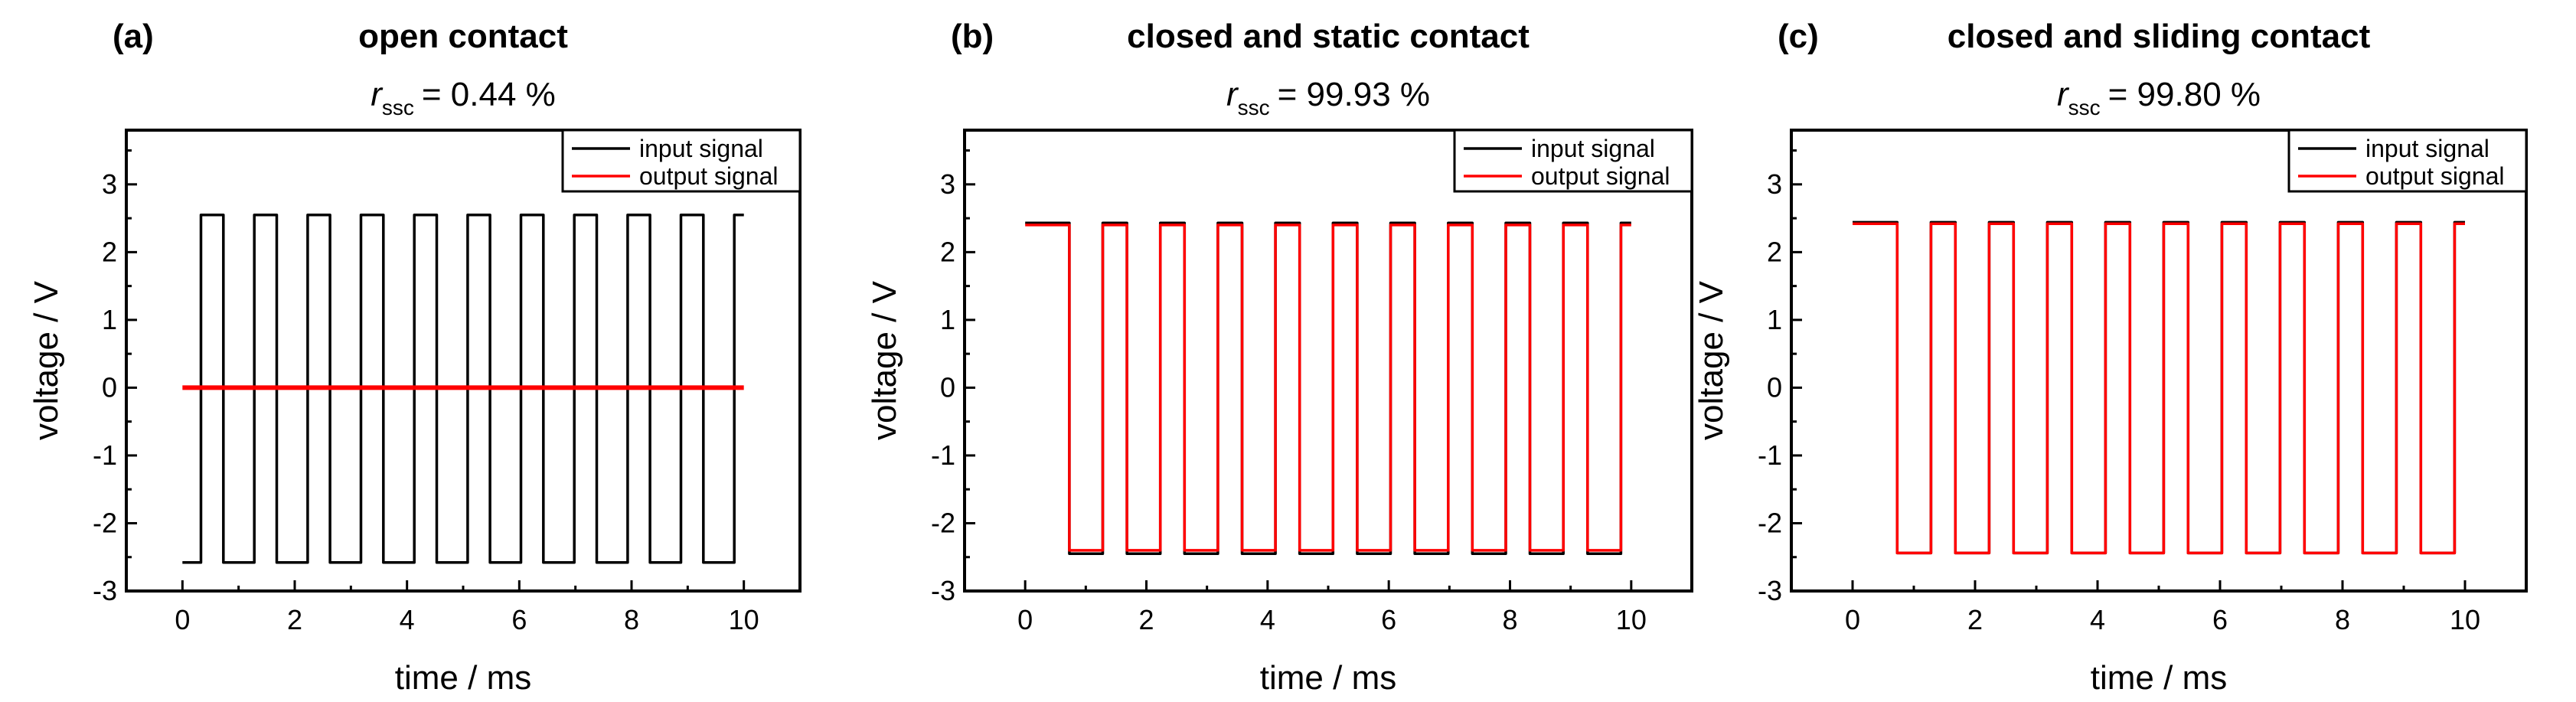  I want to click on panel-subtitle: rssc = 99.93 %, so click(1328, 97).